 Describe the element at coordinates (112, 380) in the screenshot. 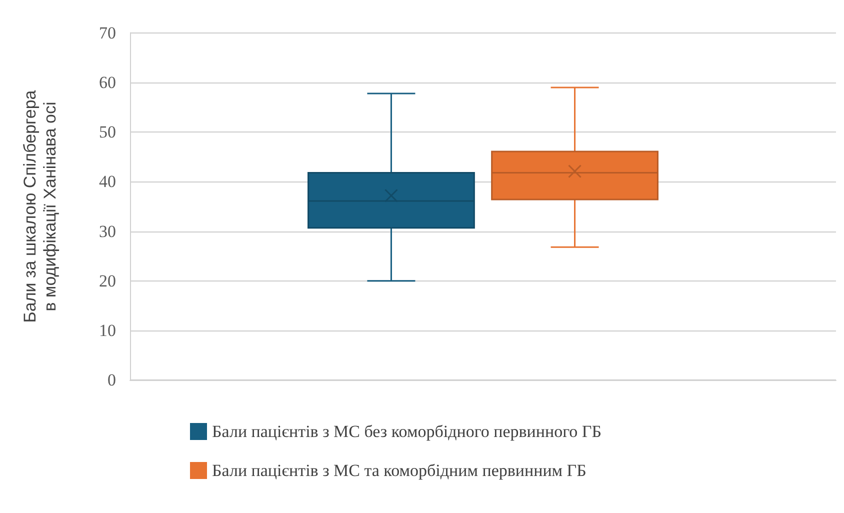

I see `y-tick-label: 0` at that location.